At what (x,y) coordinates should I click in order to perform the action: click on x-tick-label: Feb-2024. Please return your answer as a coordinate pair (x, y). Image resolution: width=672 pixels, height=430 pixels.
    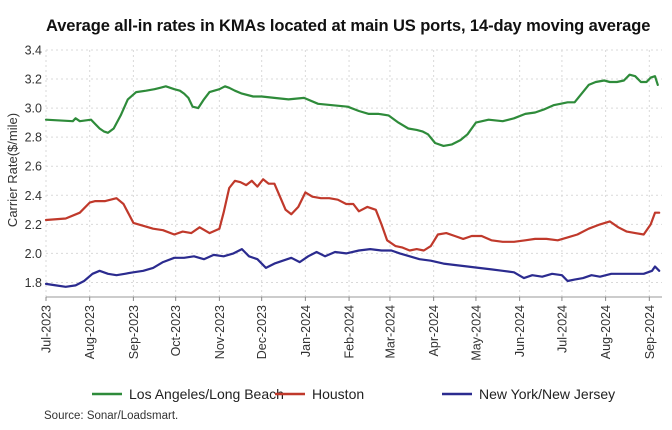
    Looking at the image, I should click on (350, 332).